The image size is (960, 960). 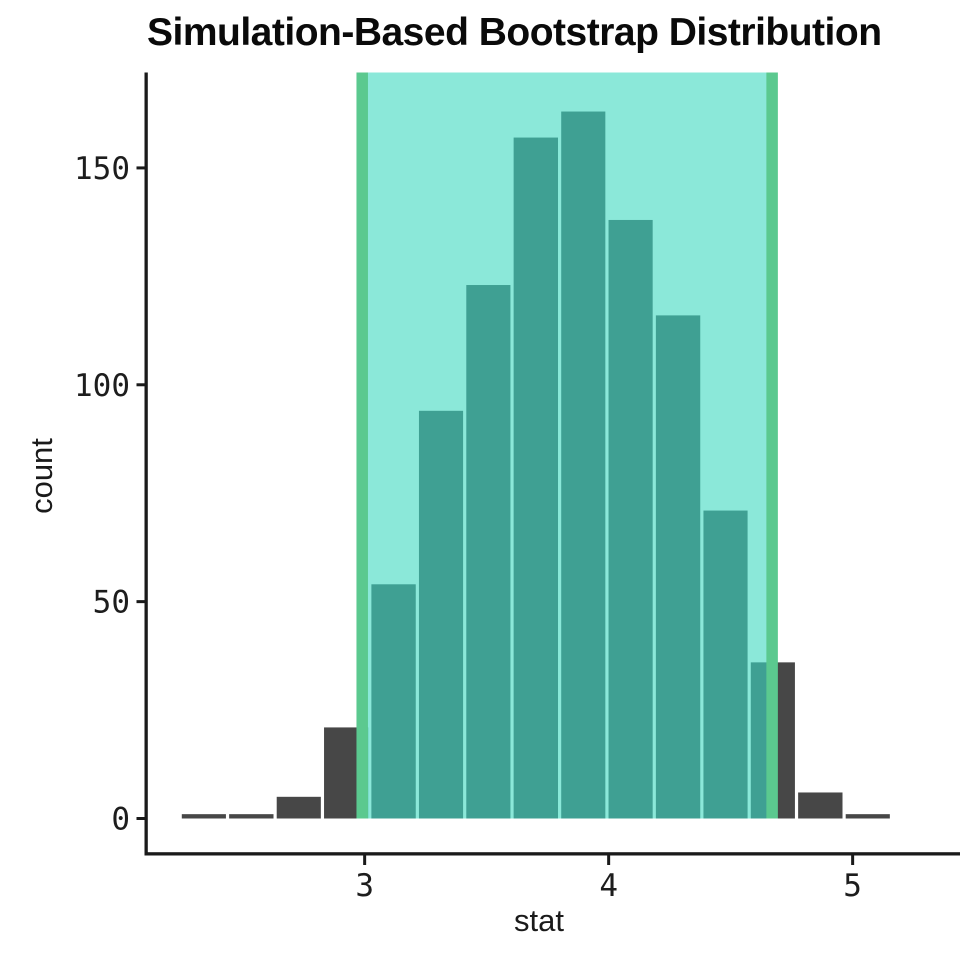 I want to click on x-tick-label: 5, so click(x=852, y=886).